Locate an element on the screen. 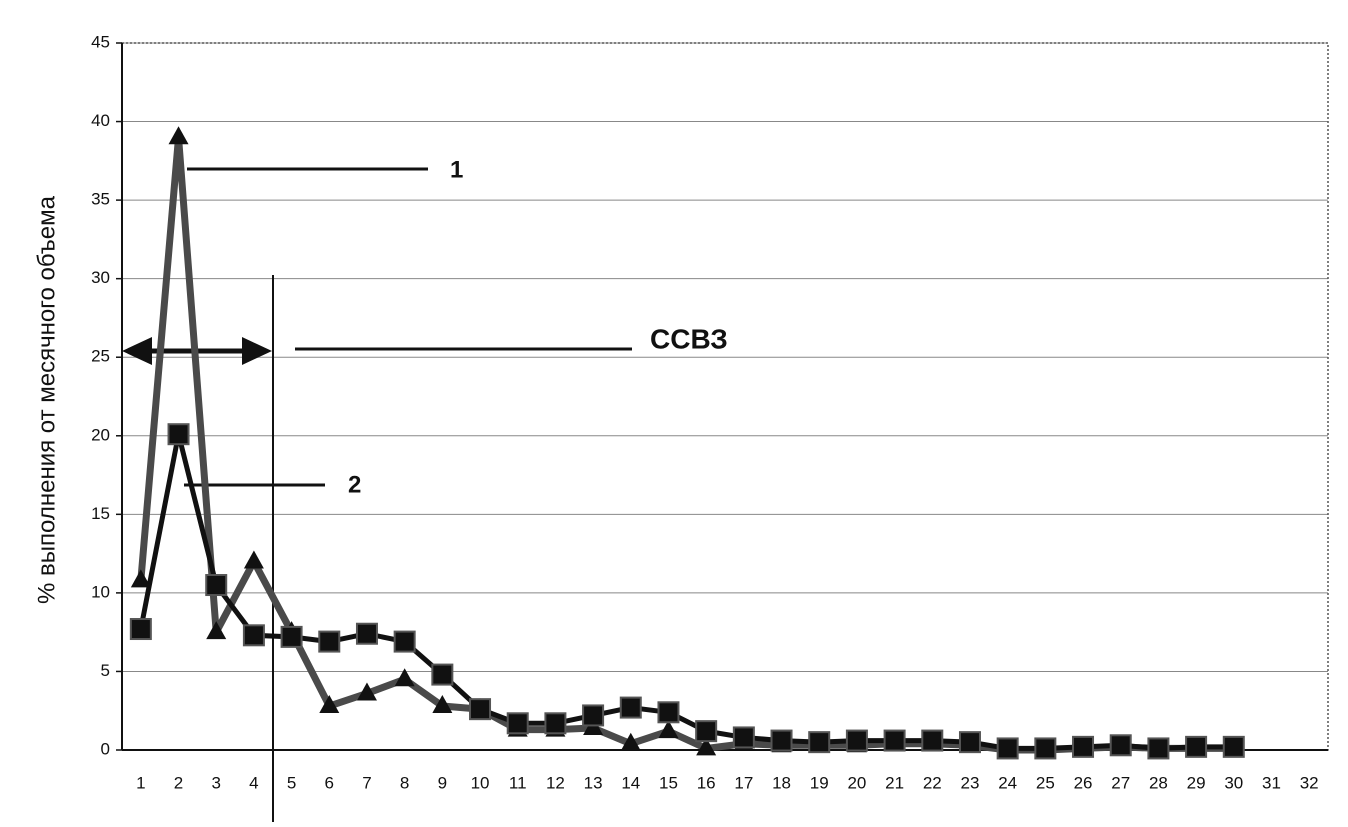  x-tick-label: 16 is located at coordinates (706, 782).